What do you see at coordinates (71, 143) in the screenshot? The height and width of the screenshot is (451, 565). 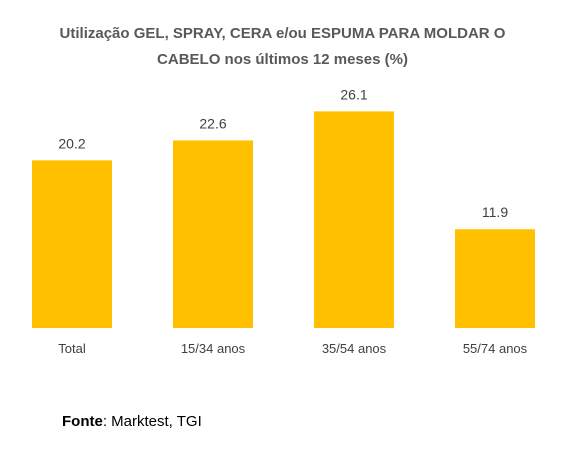 I see `data-label: 20.2` at bounding box center [71, 143].